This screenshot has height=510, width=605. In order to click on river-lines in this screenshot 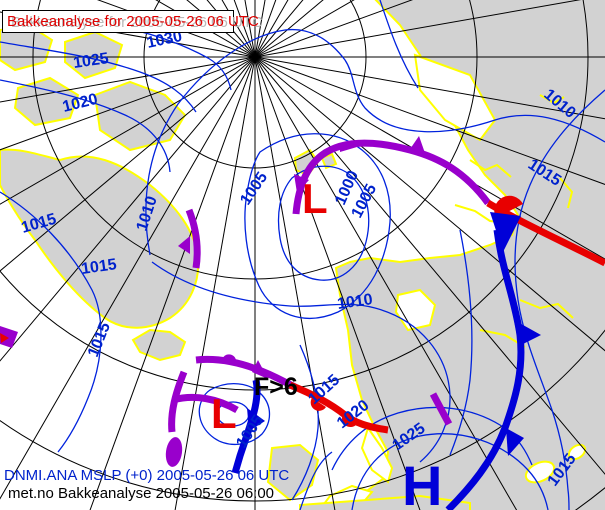, I will do `click(514, 221)`.